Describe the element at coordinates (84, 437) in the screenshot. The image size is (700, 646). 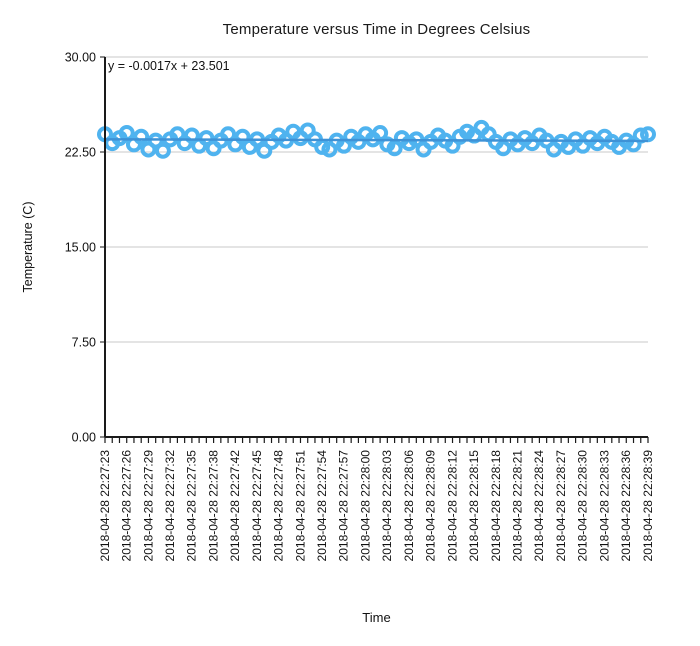
I see `y-tick-label: 0.00` at that location.